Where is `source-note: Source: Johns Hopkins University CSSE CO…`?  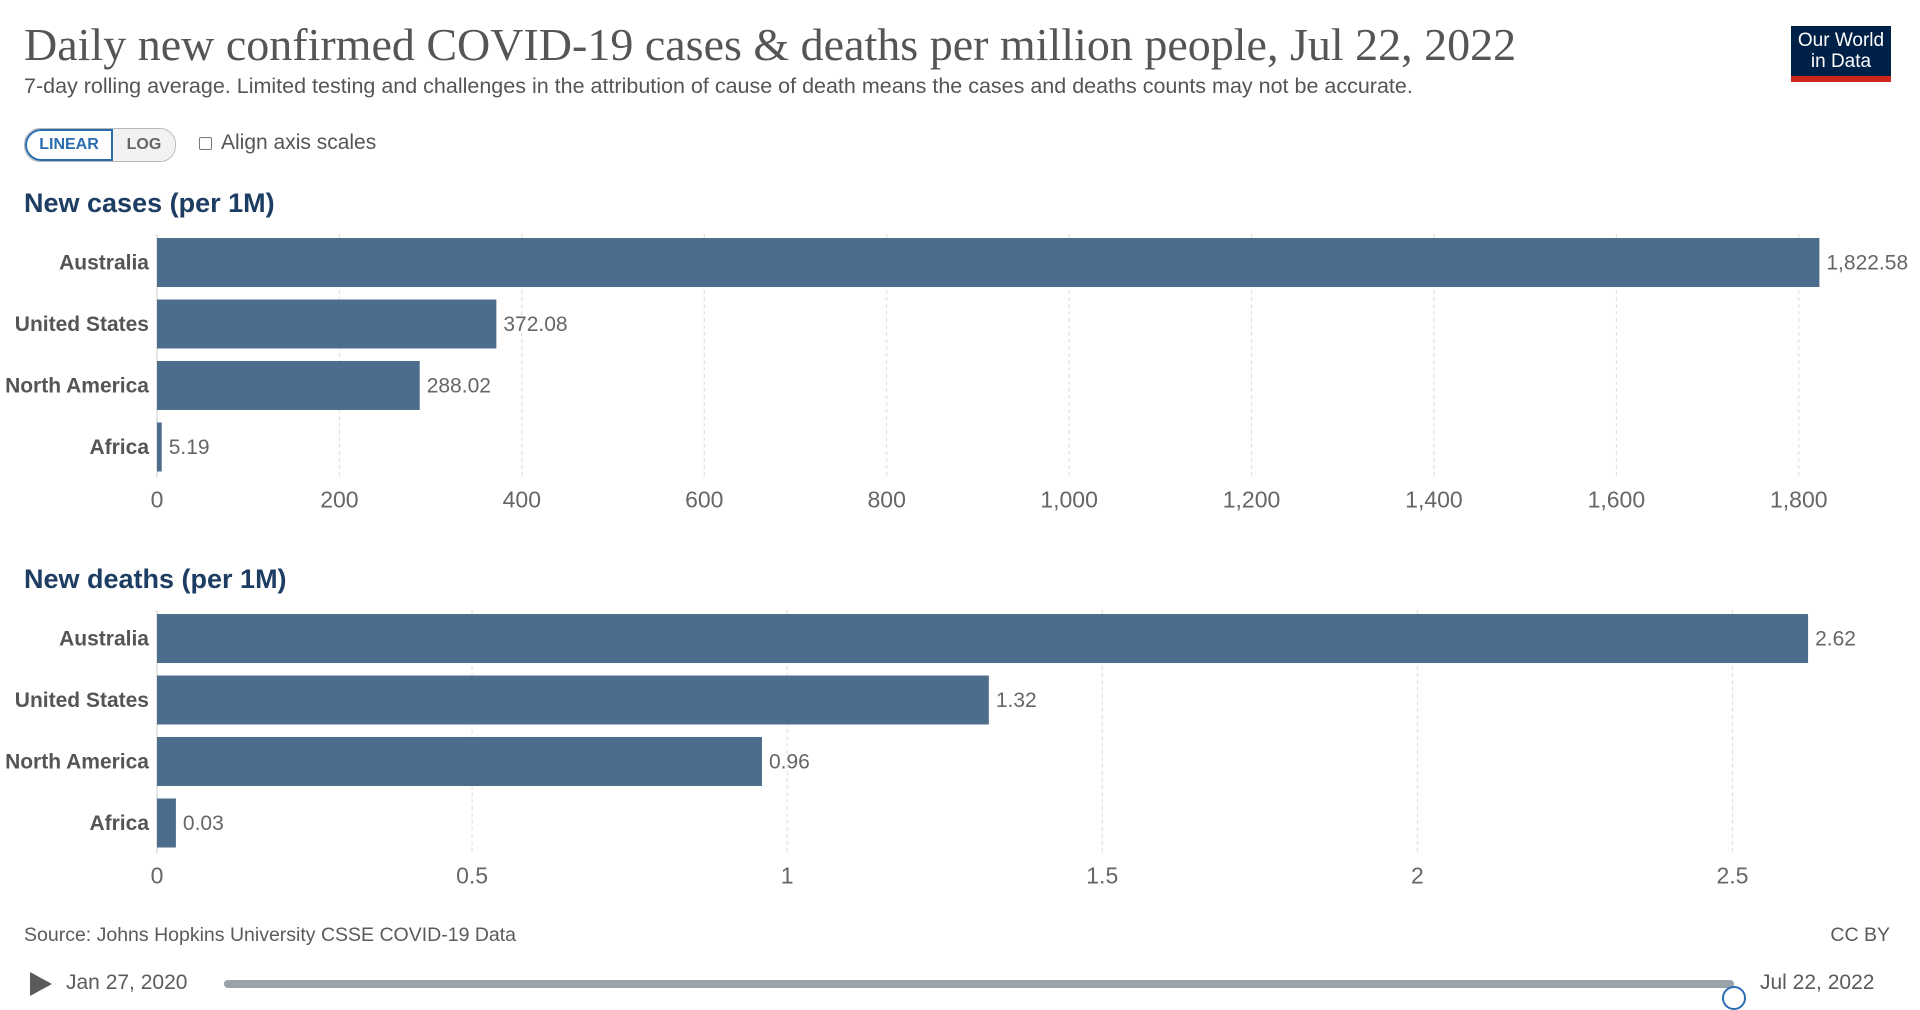 source-note: Source: Johns Hopkins University CSSE CO… is located at coordinates (270, 935).